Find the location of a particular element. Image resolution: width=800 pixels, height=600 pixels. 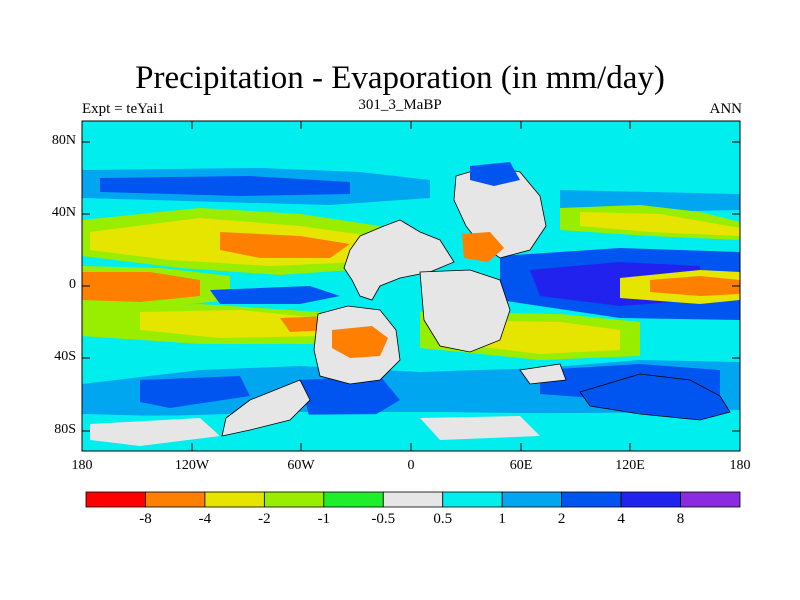

colorbar-label: 4 is located at coordinates (621, 519).